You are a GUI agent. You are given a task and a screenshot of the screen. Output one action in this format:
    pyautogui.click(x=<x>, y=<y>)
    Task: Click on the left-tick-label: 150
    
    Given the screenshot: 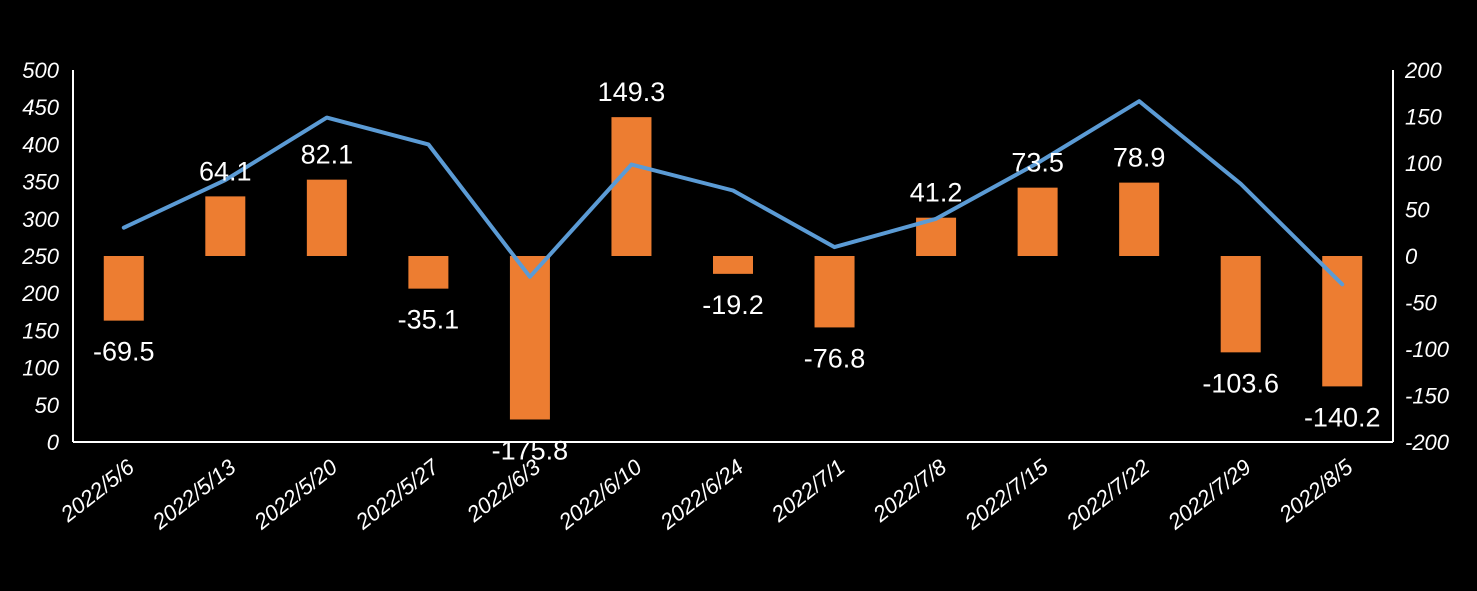 What is the action you would take?
    pyautogui.click(x=40, y=330)
    